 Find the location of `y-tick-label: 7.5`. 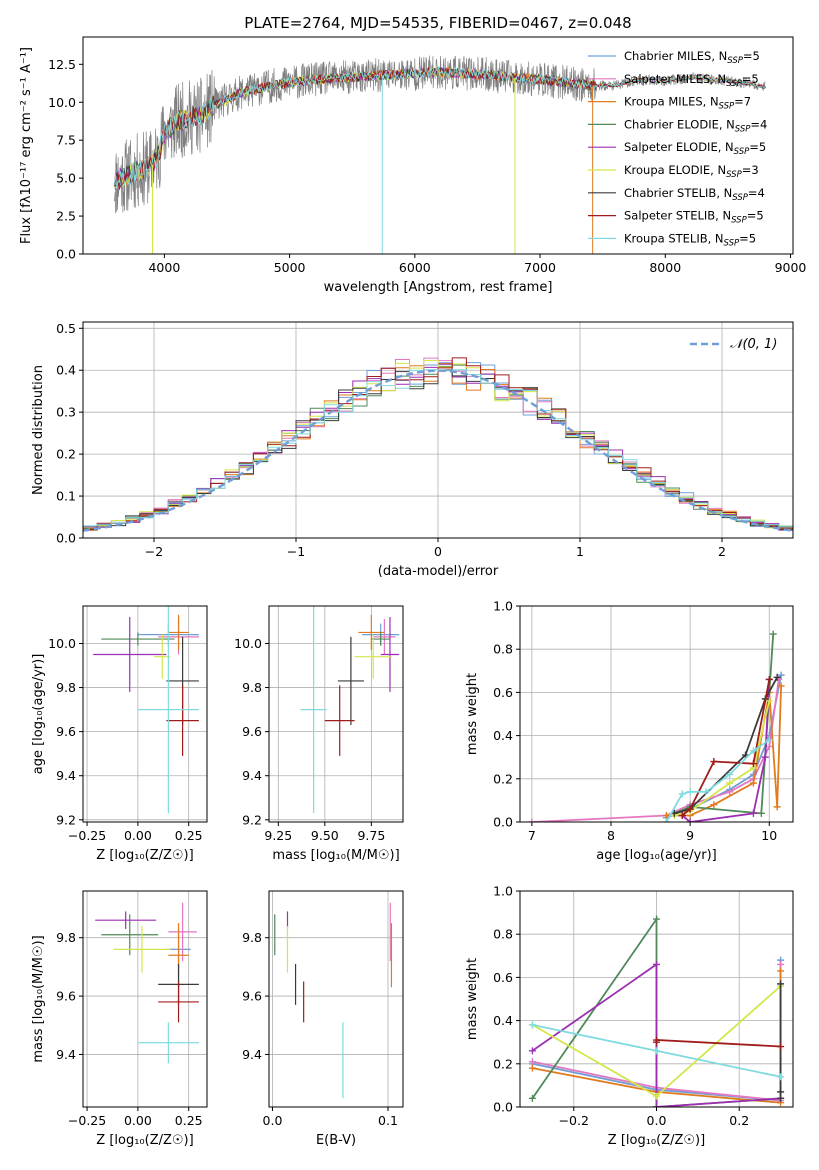

y-tick-label: 7.5 is located at coordinates (66, 140).